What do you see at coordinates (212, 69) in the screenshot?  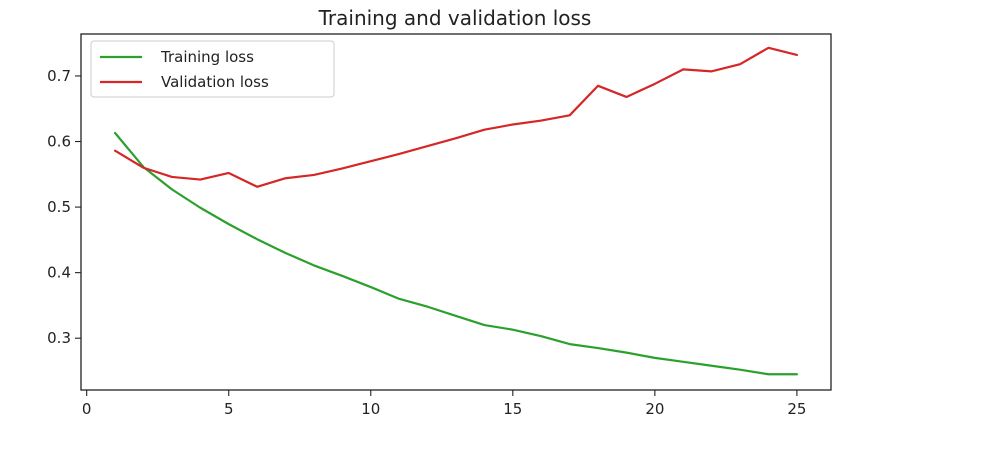 I see `legend: Training loss Validation loss` at bounding box center [212, 69].